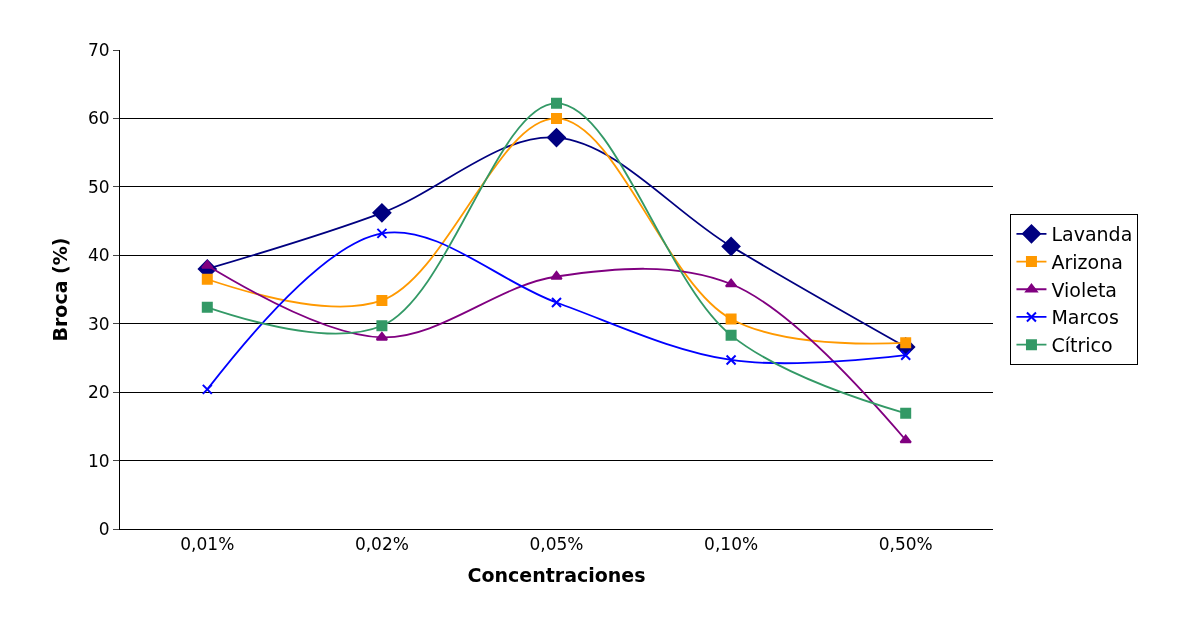 The image size is (1193, 639). I want to click on legend-label: Arizona, so click(1087, 261).